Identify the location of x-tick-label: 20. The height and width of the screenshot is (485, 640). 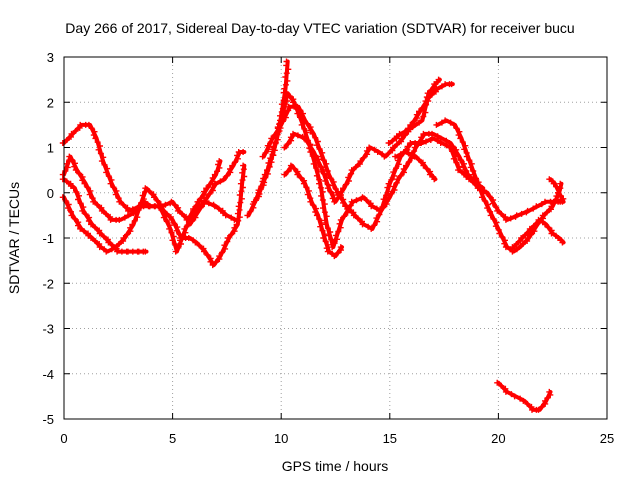
(498, 438).